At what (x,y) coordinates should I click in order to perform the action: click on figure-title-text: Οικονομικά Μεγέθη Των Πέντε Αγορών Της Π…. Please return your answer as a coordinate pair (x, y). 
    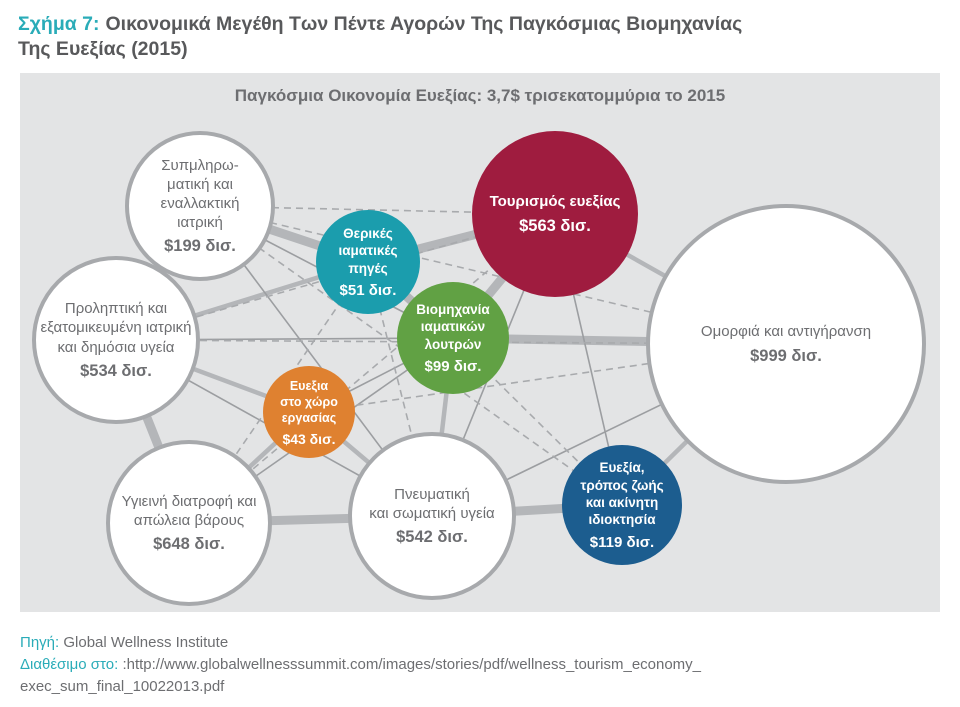
    Looking at the image, I should click on (380, 36).